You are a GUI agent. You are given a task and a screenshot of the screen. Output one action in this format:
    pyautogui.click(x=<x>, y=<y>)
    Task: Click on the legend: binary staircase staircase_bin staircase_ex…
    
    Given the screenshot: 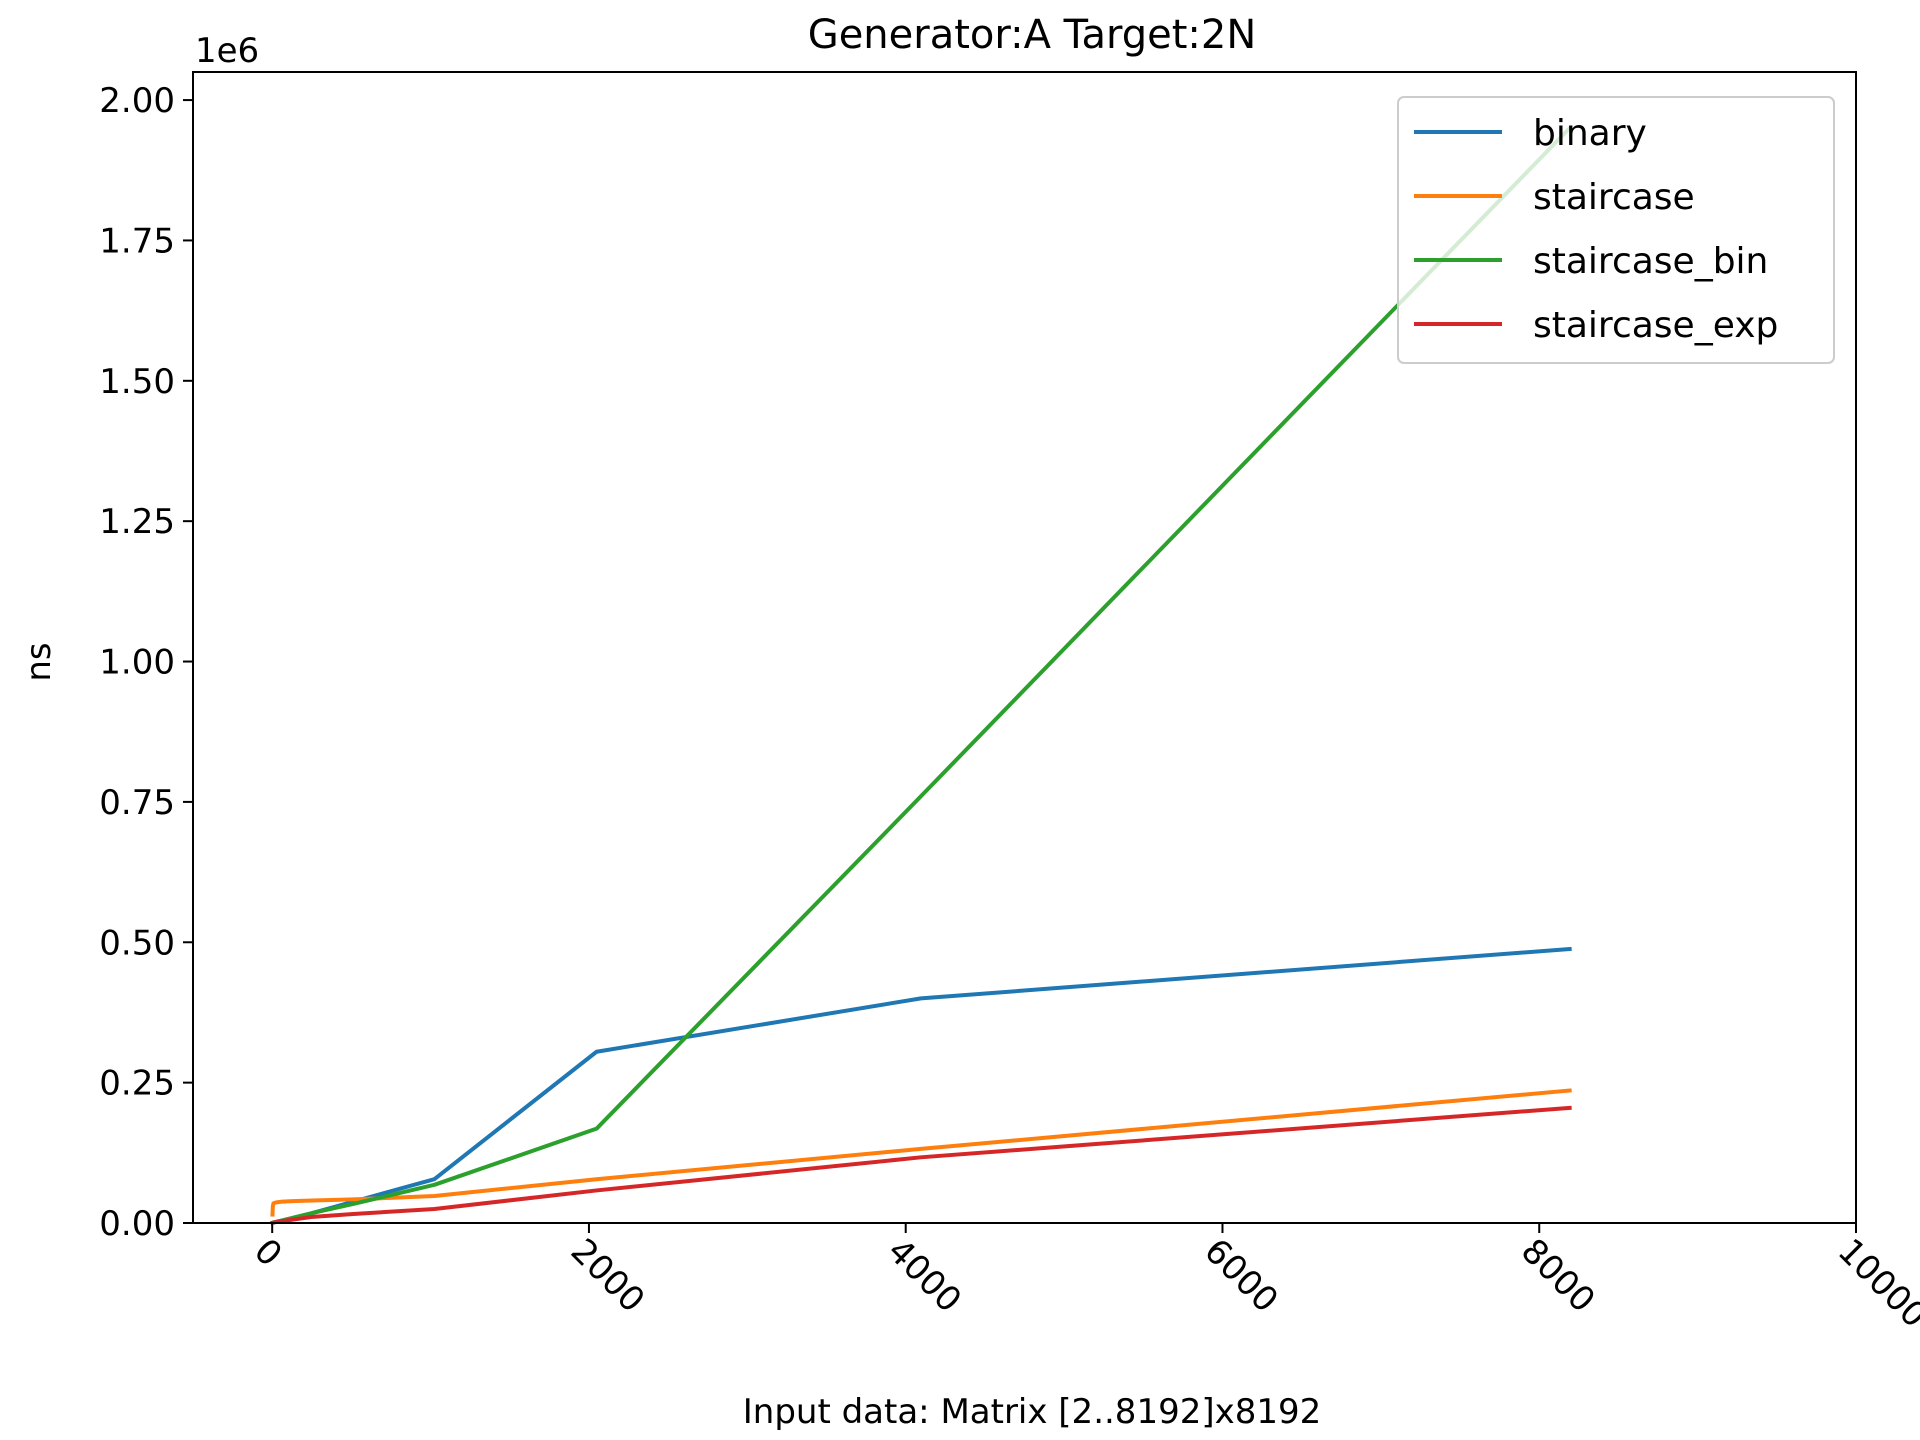 What is the action you would take?
    pyautogui.click(x=1616, y=230)
    